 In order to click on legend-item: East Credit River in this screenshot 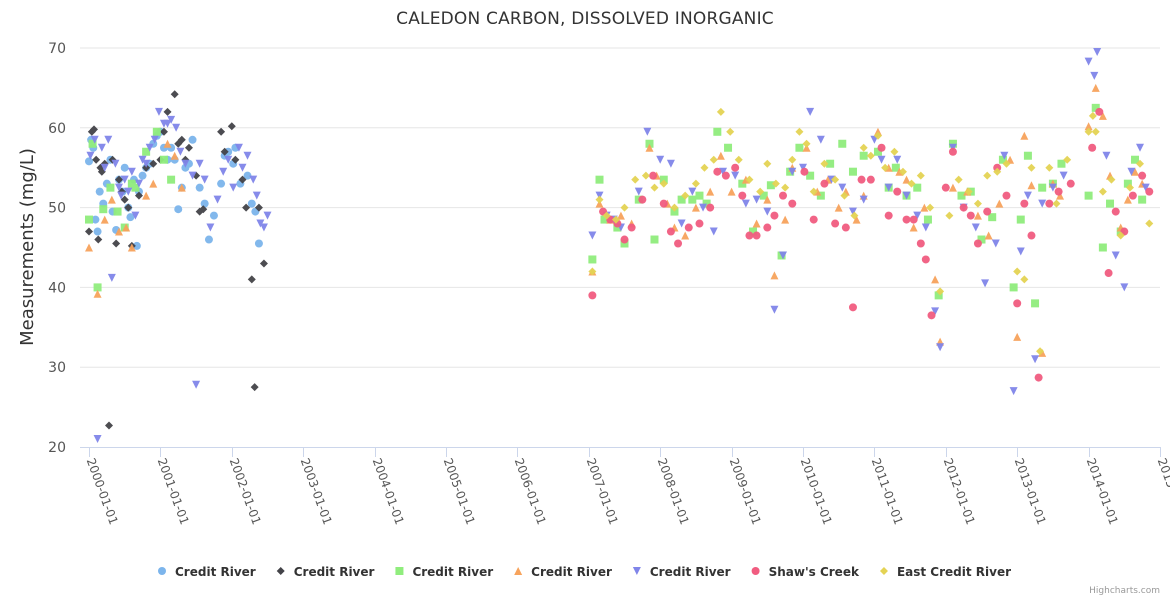, I will do `click(945, 572)`.